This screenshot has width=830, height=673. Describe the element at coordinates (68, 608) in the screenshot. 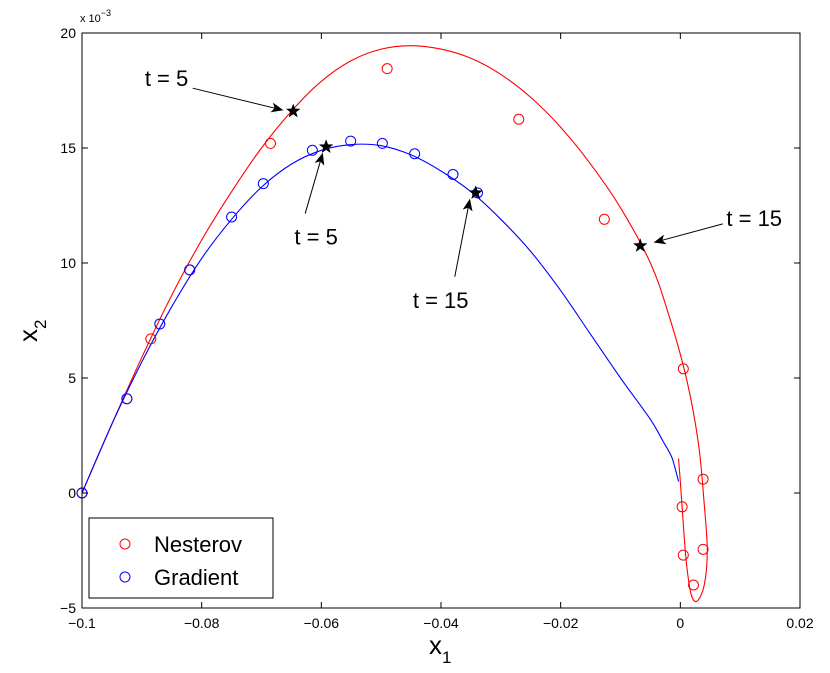

I see `y-tick-label: −5` at that location.